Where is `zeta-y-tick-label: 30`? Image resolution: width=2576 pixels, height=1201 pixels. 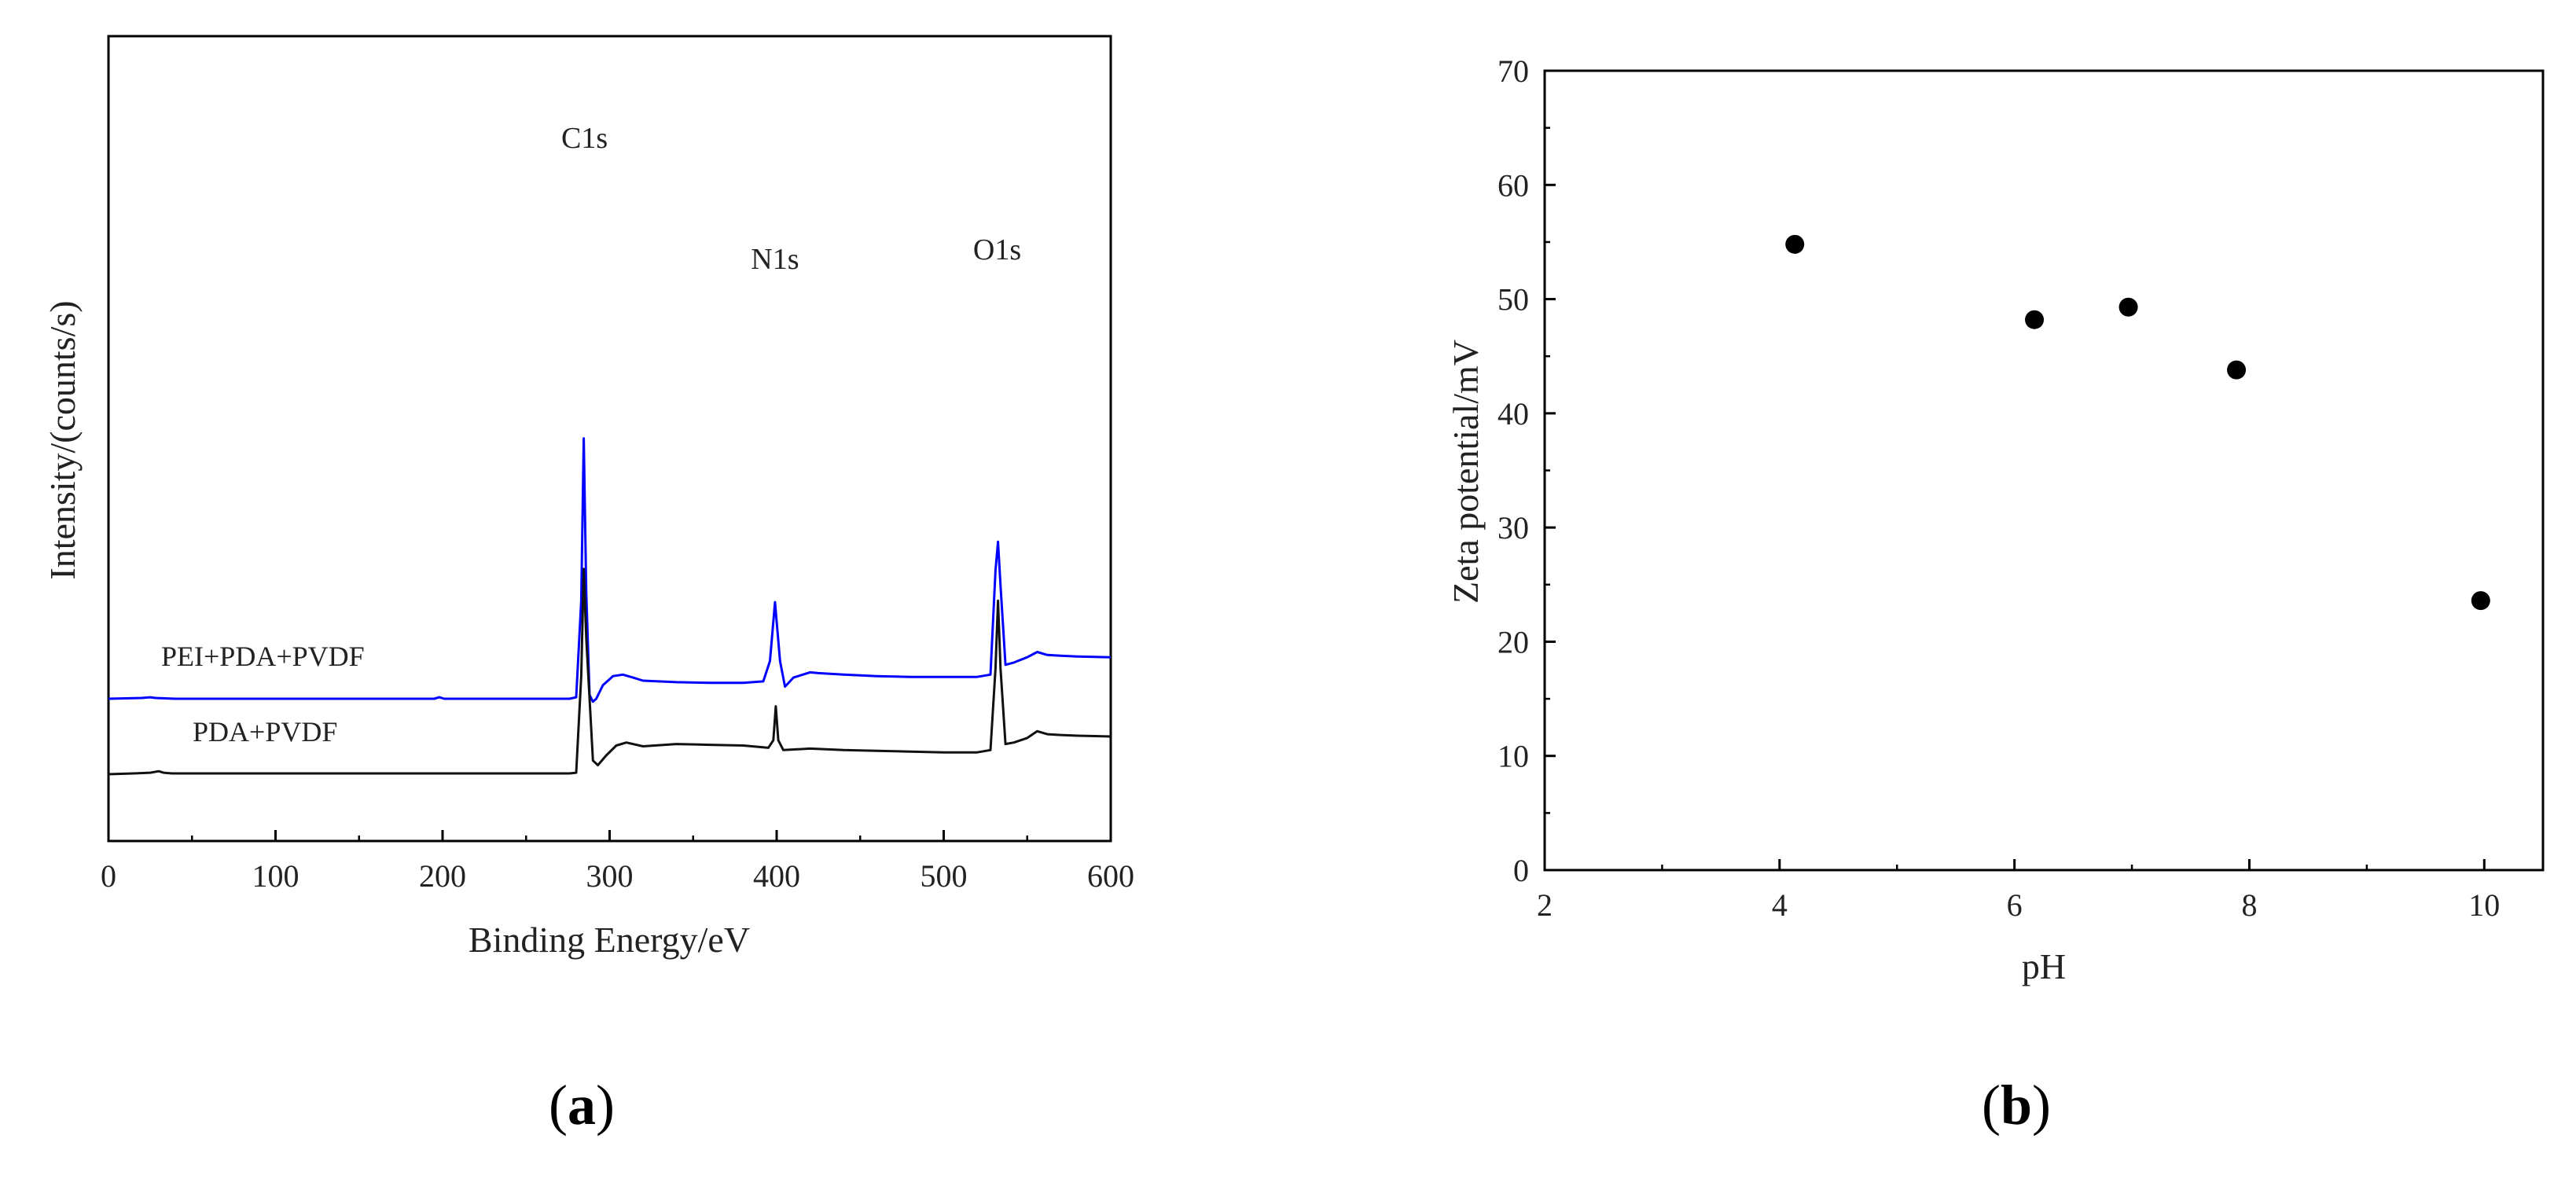 zeta-y-tick-label: 30 is located at coordinates (1513, 527).